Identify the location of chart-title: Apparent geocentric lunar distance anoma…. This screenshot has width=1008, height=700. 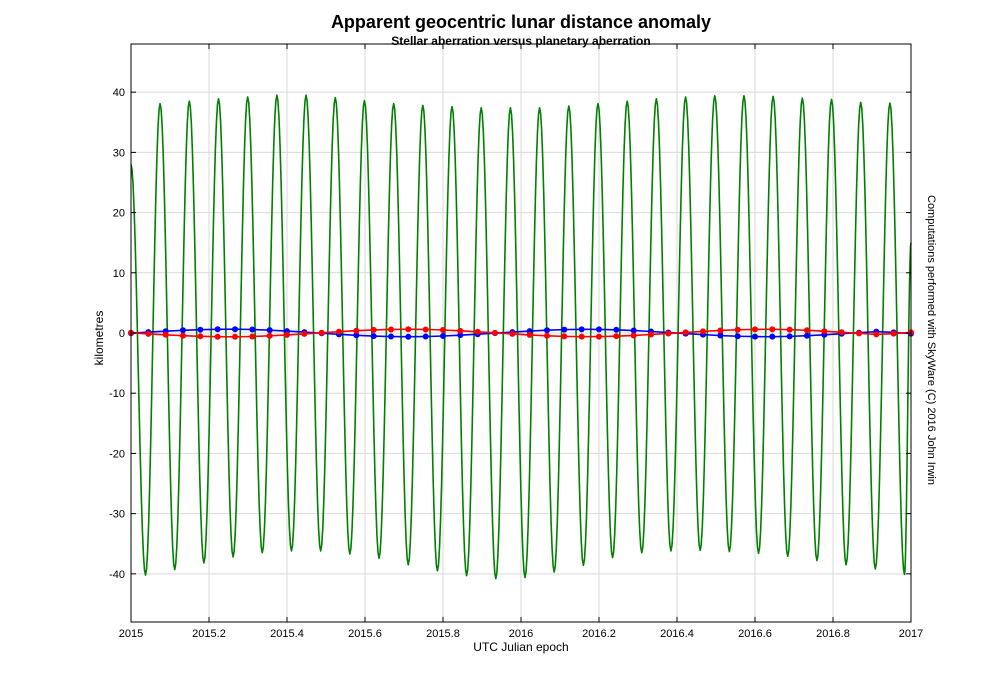
(521, 22).